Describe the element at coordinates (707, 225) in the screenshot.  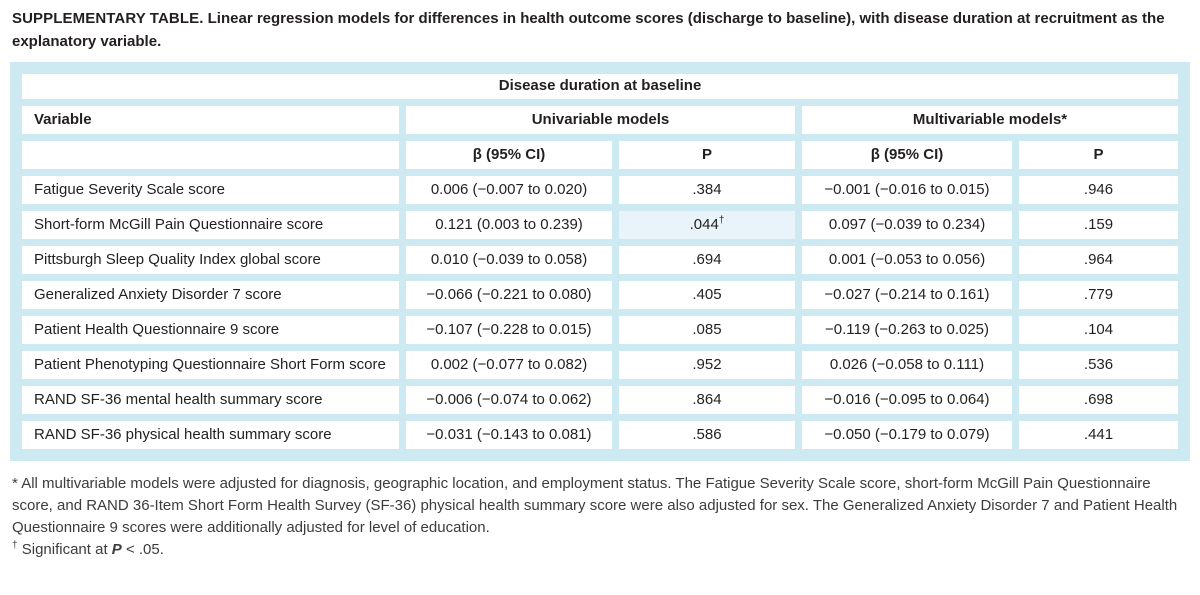
I see `uni-p-cell: .044†` at that location.